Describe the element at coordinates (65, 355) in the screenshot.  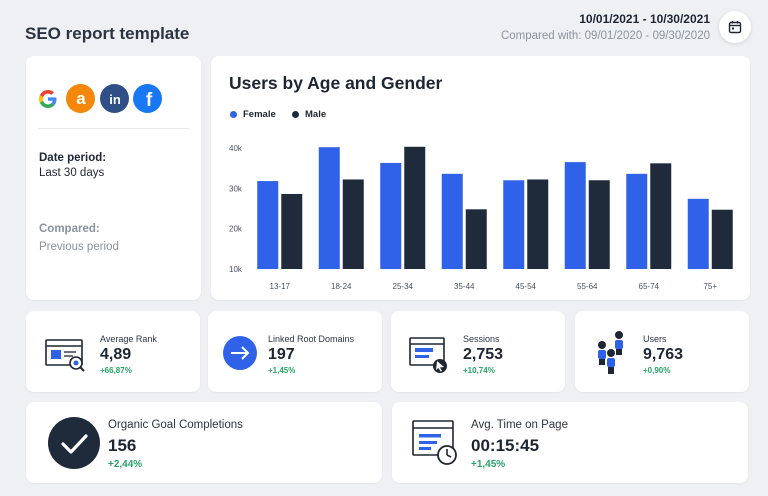
I see `rank-search-icon` at that location.